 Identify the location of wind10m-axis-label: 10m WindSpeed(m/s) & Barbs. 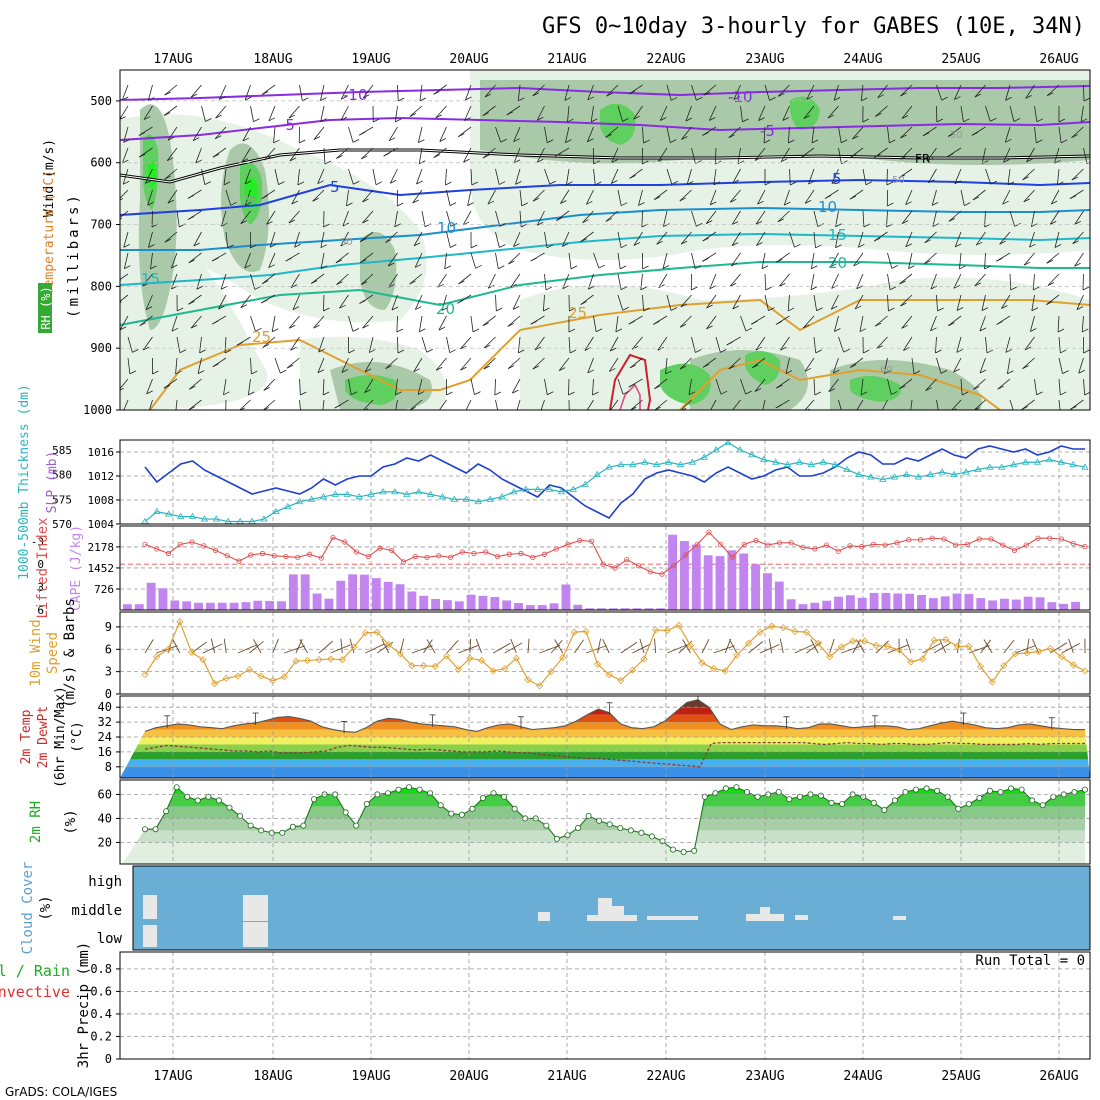
(53, 653).